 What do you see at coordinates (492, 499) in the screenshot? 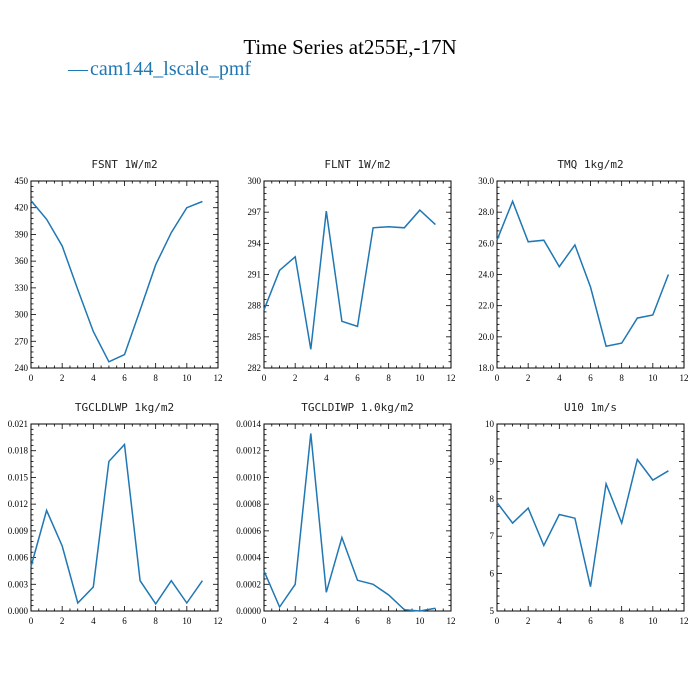
I see `y-tick-label: 8` at bounding box center [492, 499].